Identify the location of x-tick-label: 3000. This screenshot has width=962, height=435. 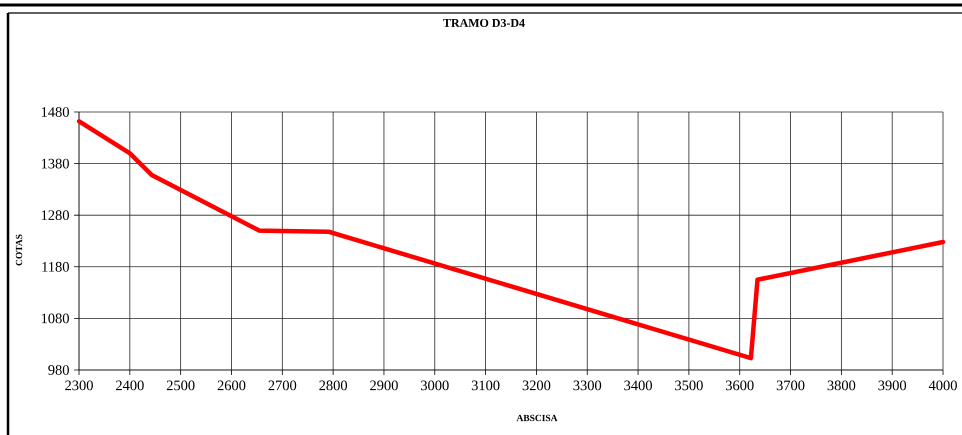
(435, 385).